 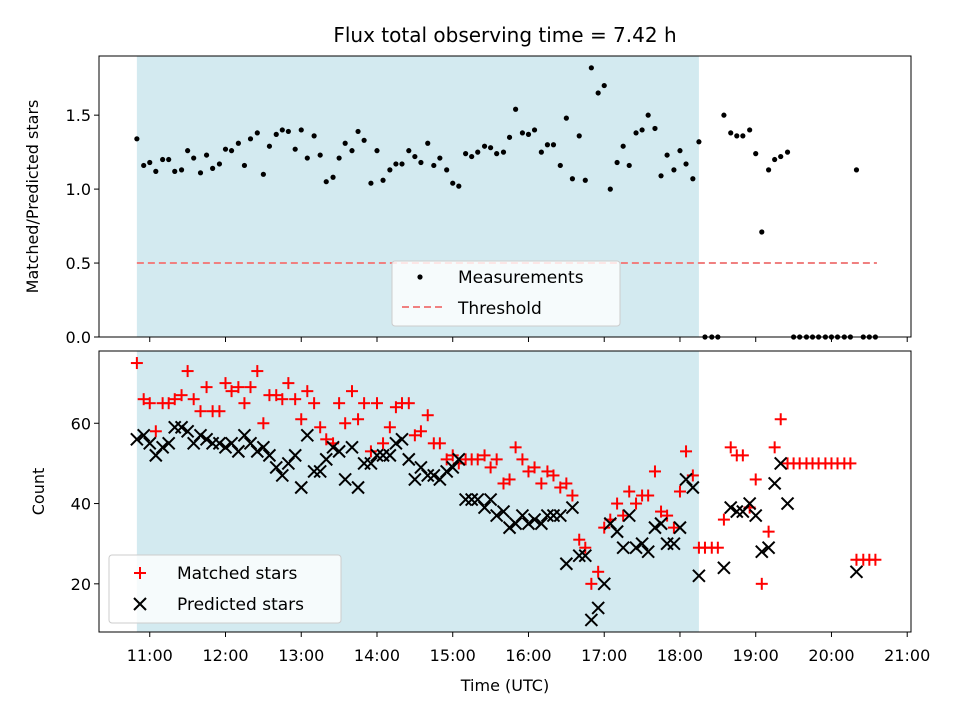 I want to click on legend-matched-label: Matched stars, so click(x=237, y=574).